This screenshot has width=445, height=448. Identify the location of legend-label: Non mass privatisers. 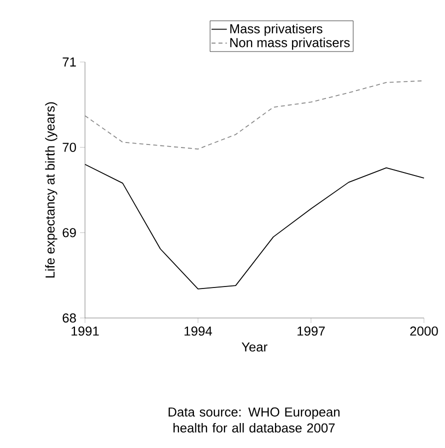
(290, 44).